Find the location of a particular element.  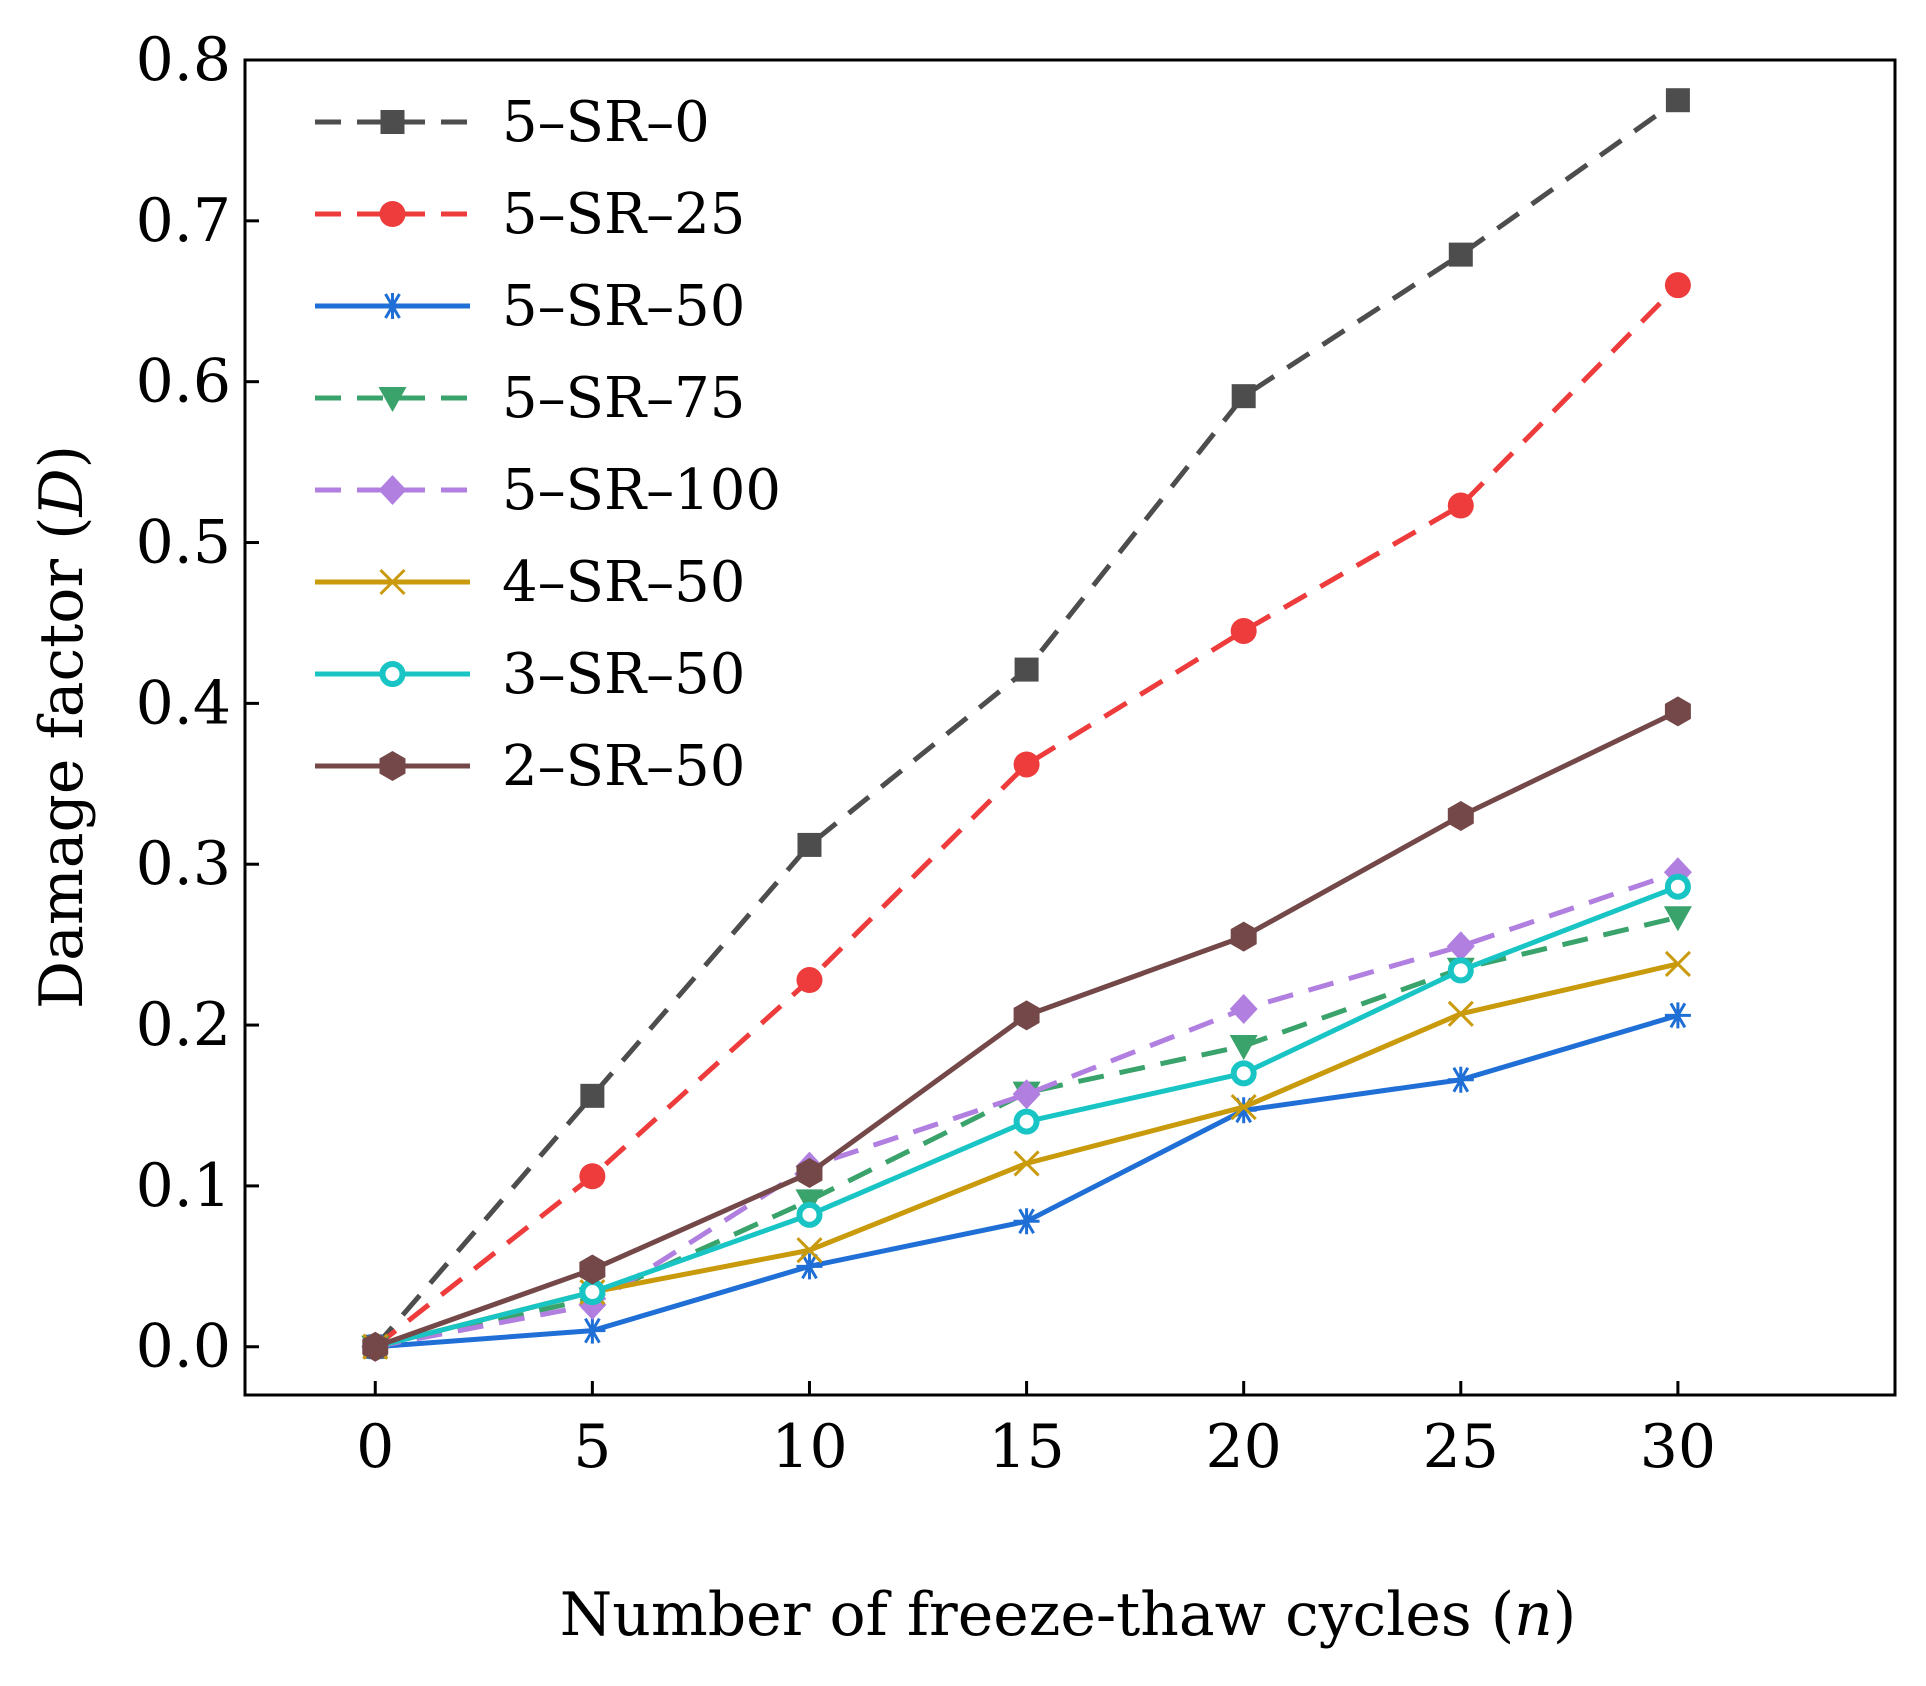

x-tick-label: 0 is located at coordinates (375, 1447).